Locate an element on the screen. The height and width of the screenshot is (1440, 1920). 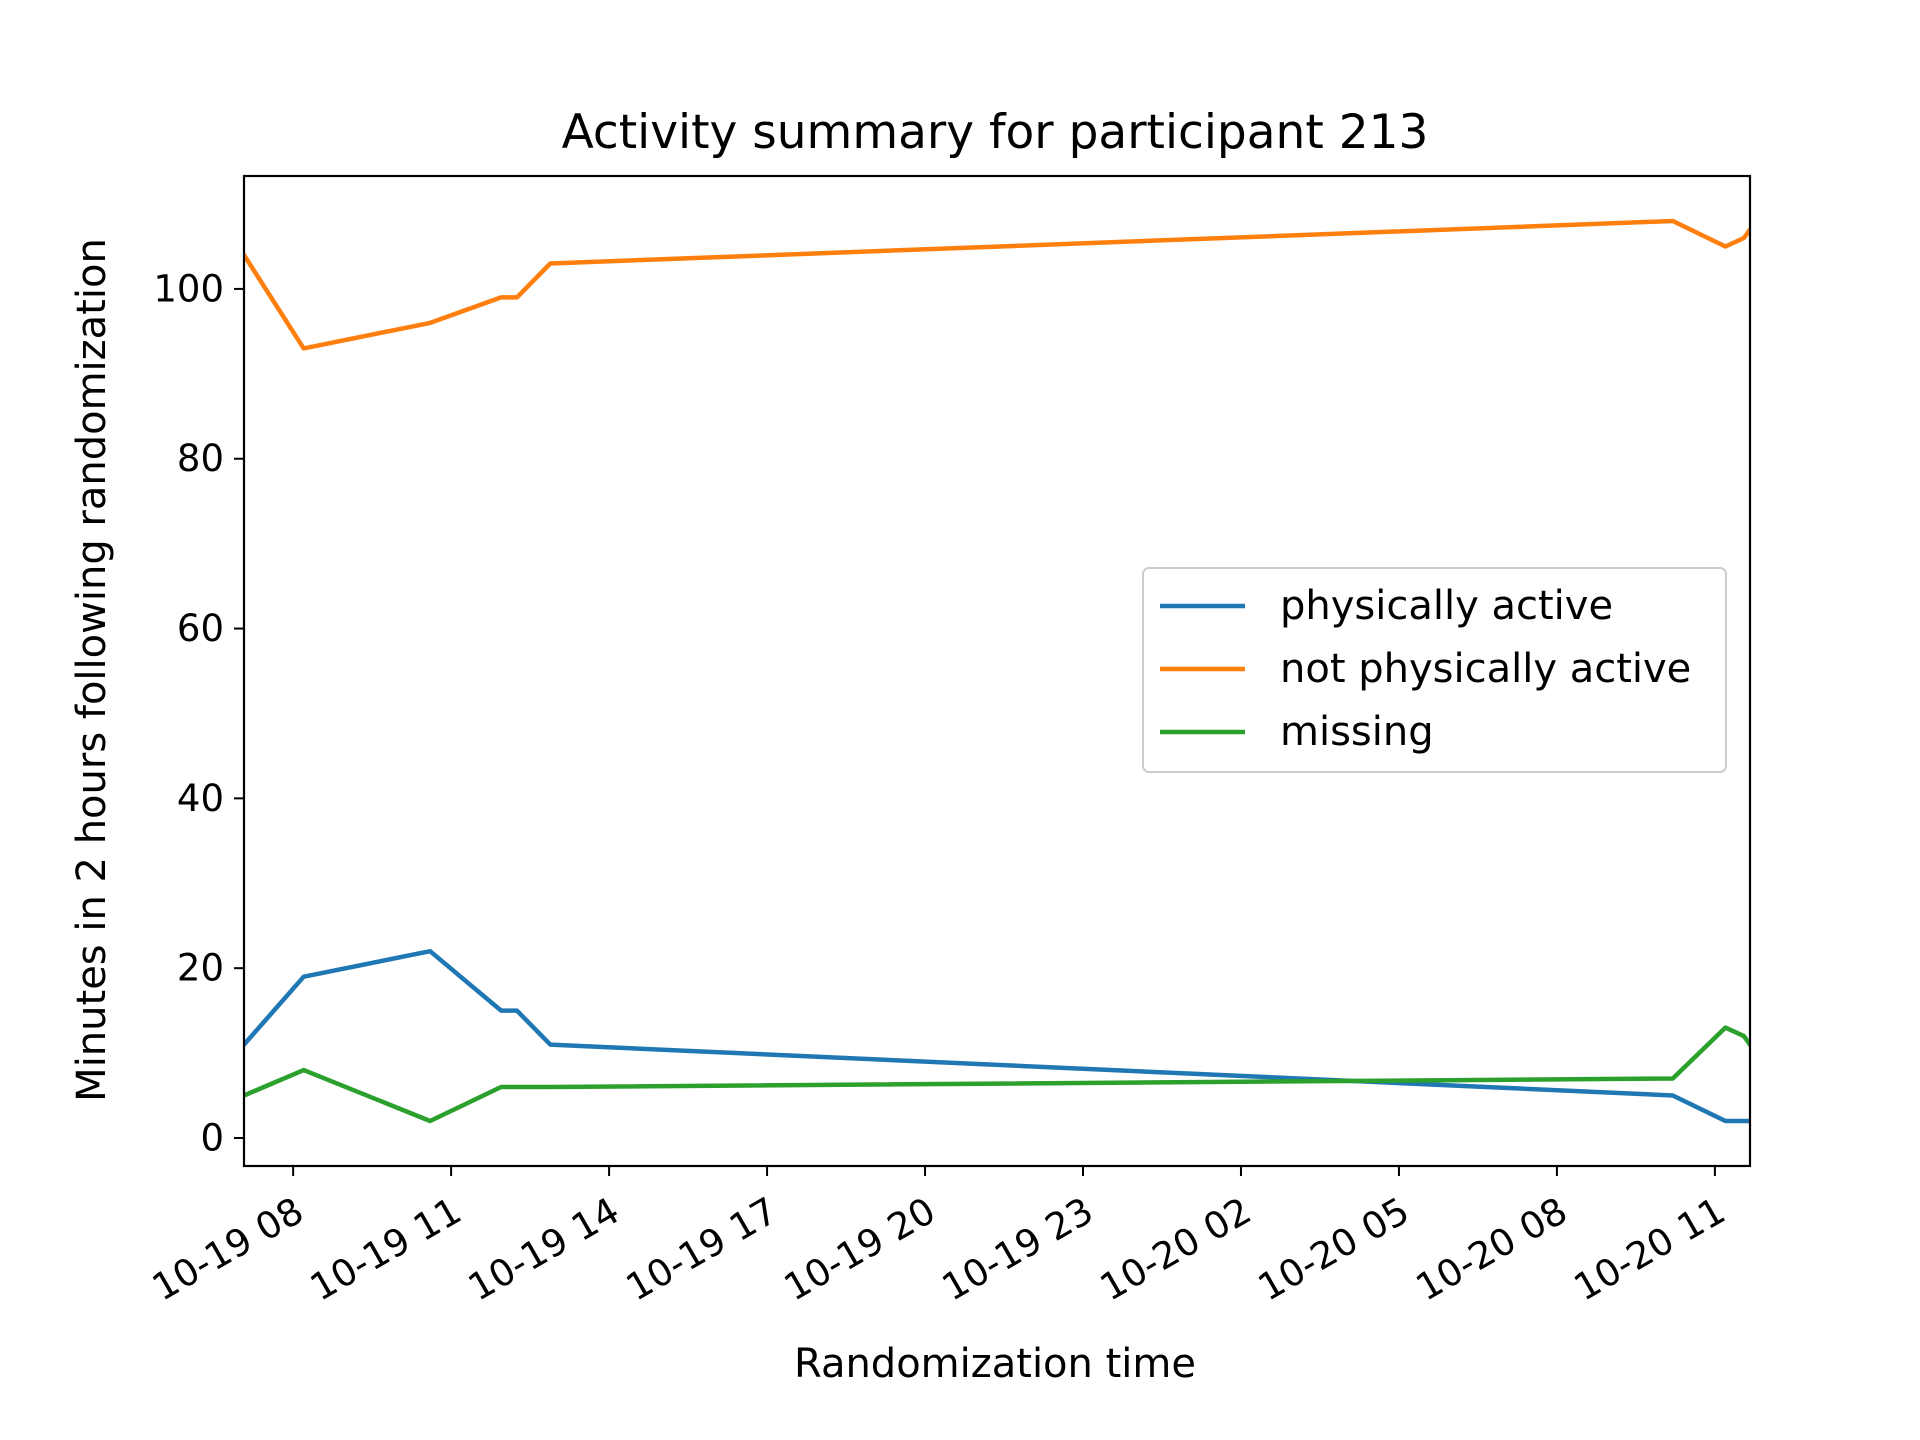
y-axis: 0 20 40 60 80 100 is located at coordinates (198, 713).